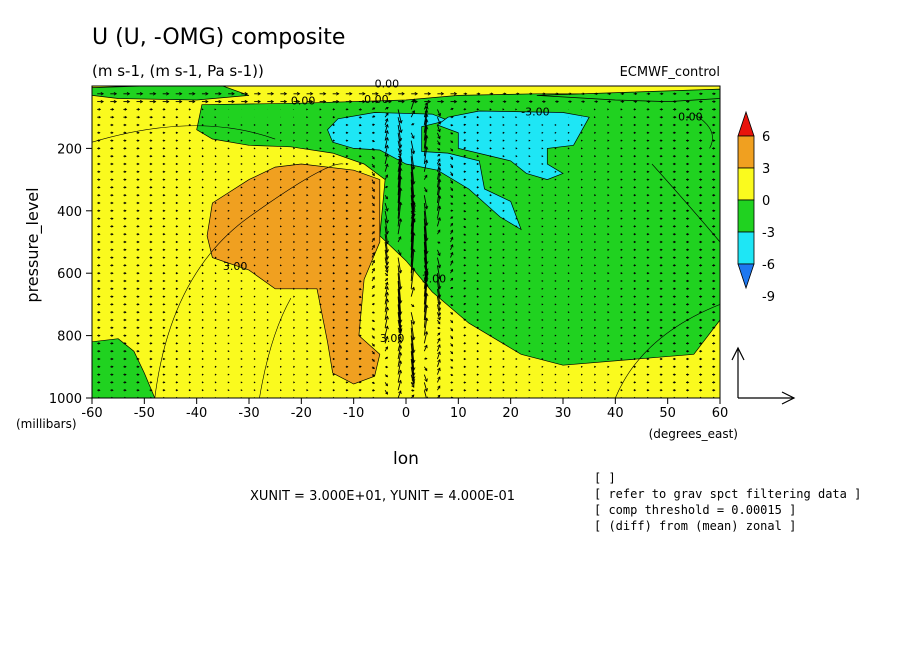  What do you see at coordinates (690, 116) in the screenshot?
I see `contour-label: 0.00` at bounding box center [690, 116].